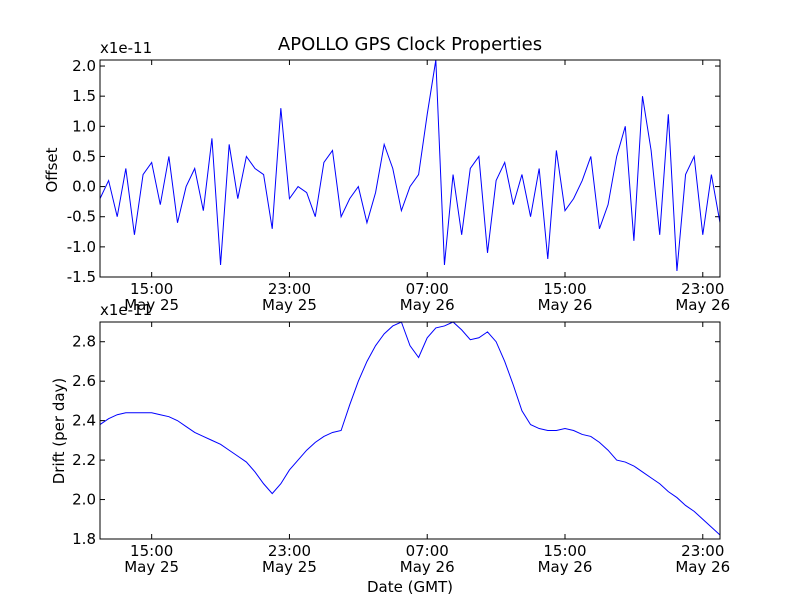  I want to click on offset-xtick-time-label: 07:00, so click(427, 289).